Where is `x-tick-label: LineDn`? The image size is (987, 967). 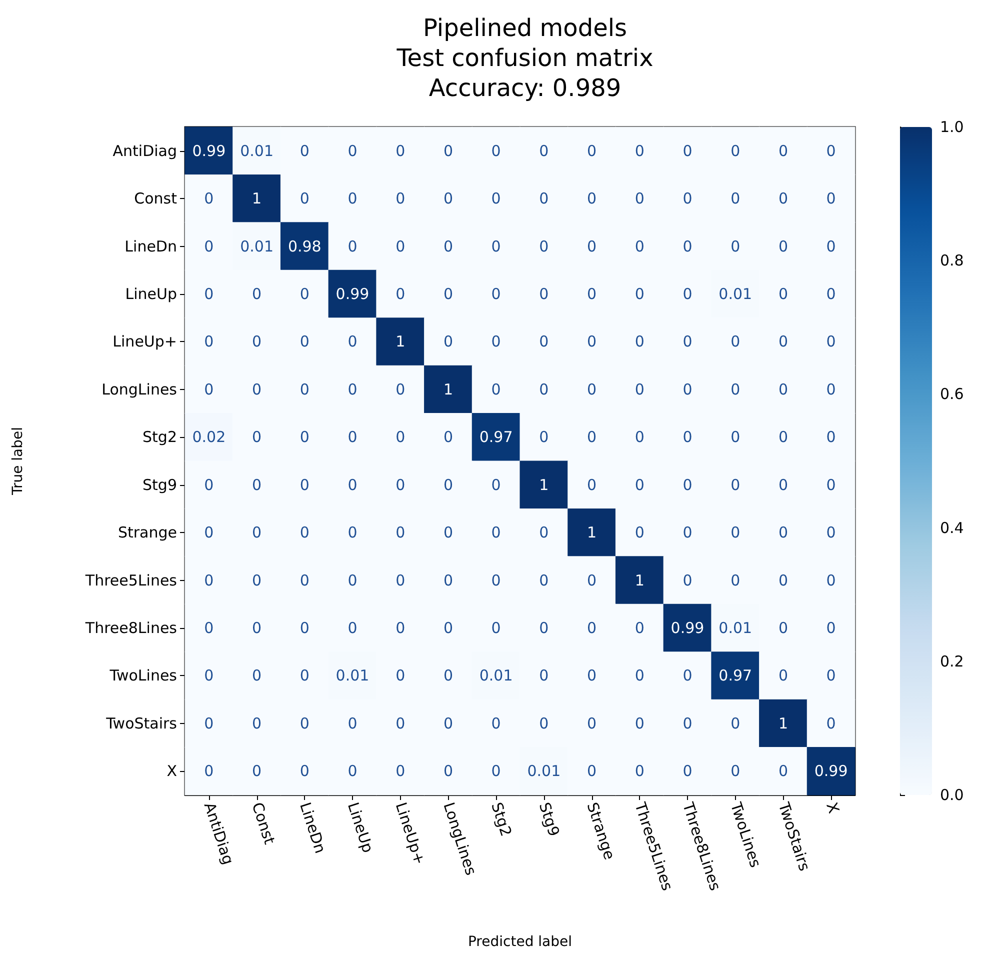 x-tick-label: LineDn is located at coordinates (313, 828).